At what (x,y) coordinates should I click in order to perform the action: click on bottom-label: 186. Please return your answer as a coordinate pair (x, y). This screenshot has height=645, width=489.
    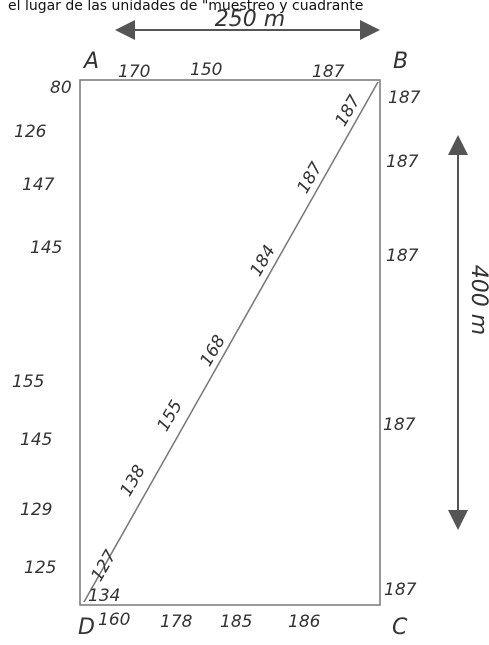
    Looking at the image, I should click on (304, 622).